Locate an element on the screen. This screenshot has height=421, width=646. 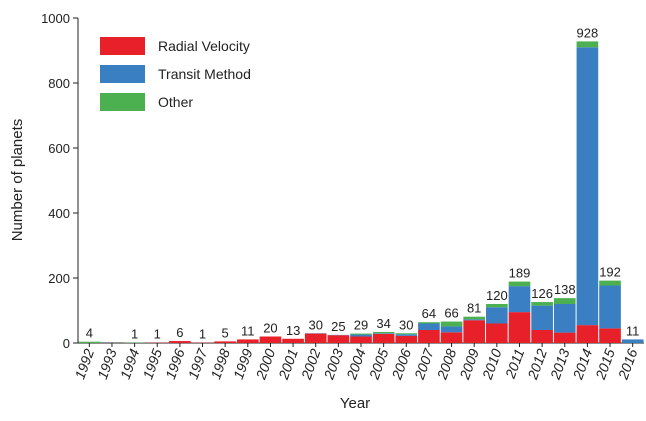
total-label: 64 is located at coordinates (429, 313).